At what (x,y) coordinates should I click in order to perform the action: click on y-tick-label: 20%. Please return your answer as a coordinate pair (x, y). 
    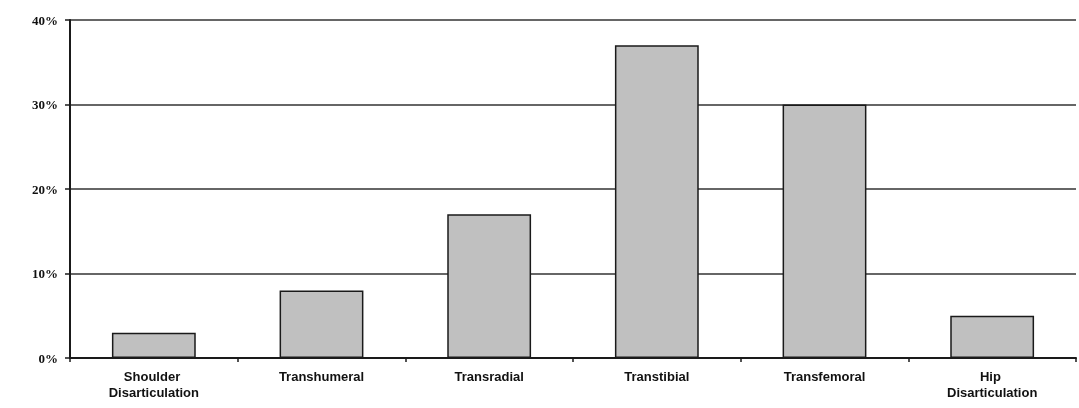
    Looking at the image, I should click on (45, 189).